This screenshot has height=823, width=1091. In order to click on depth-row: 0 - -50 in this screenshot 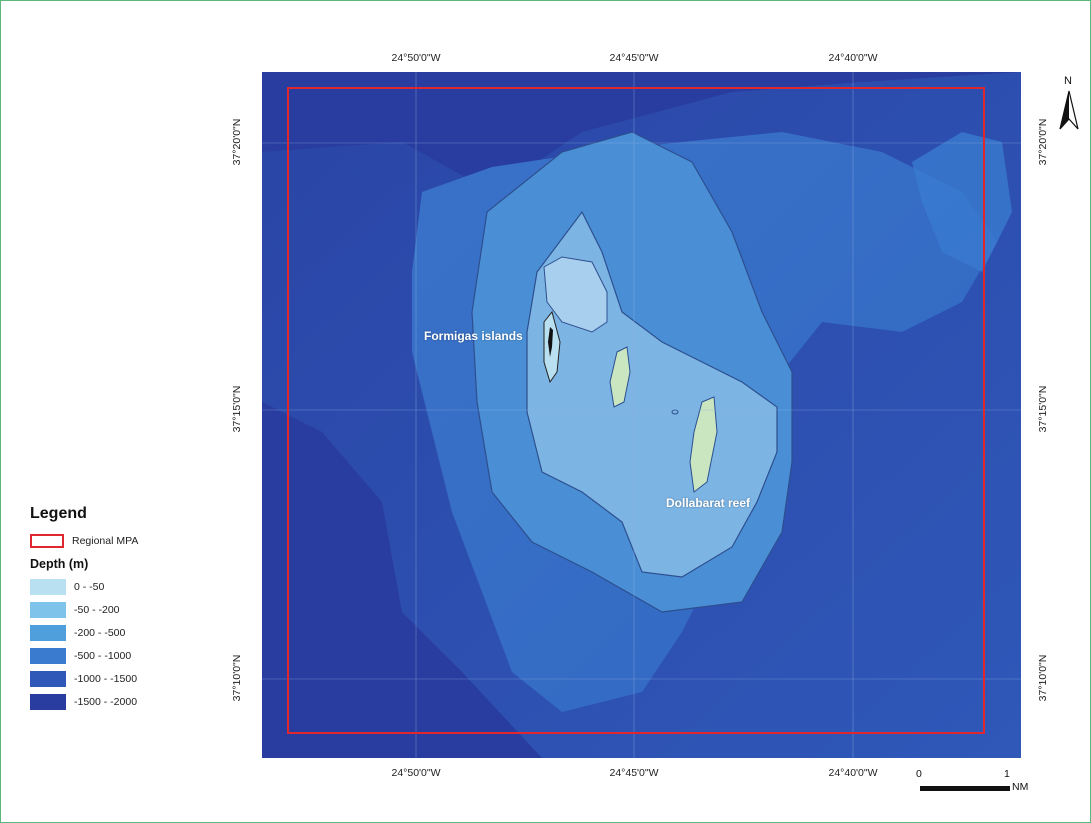, I will do `click(130, 586)`.